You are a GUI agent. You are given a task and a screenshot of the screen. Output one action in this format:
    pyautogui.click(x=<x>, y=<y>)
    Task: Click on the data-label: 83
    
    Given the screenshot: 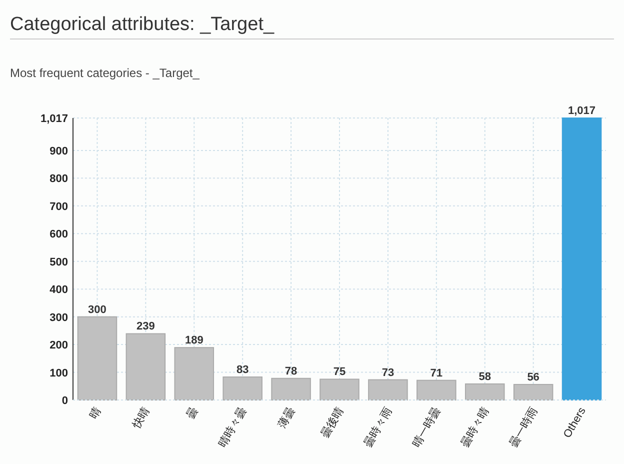 What is the action you would take?
    pyautogui.click(x=242, y=370)
    